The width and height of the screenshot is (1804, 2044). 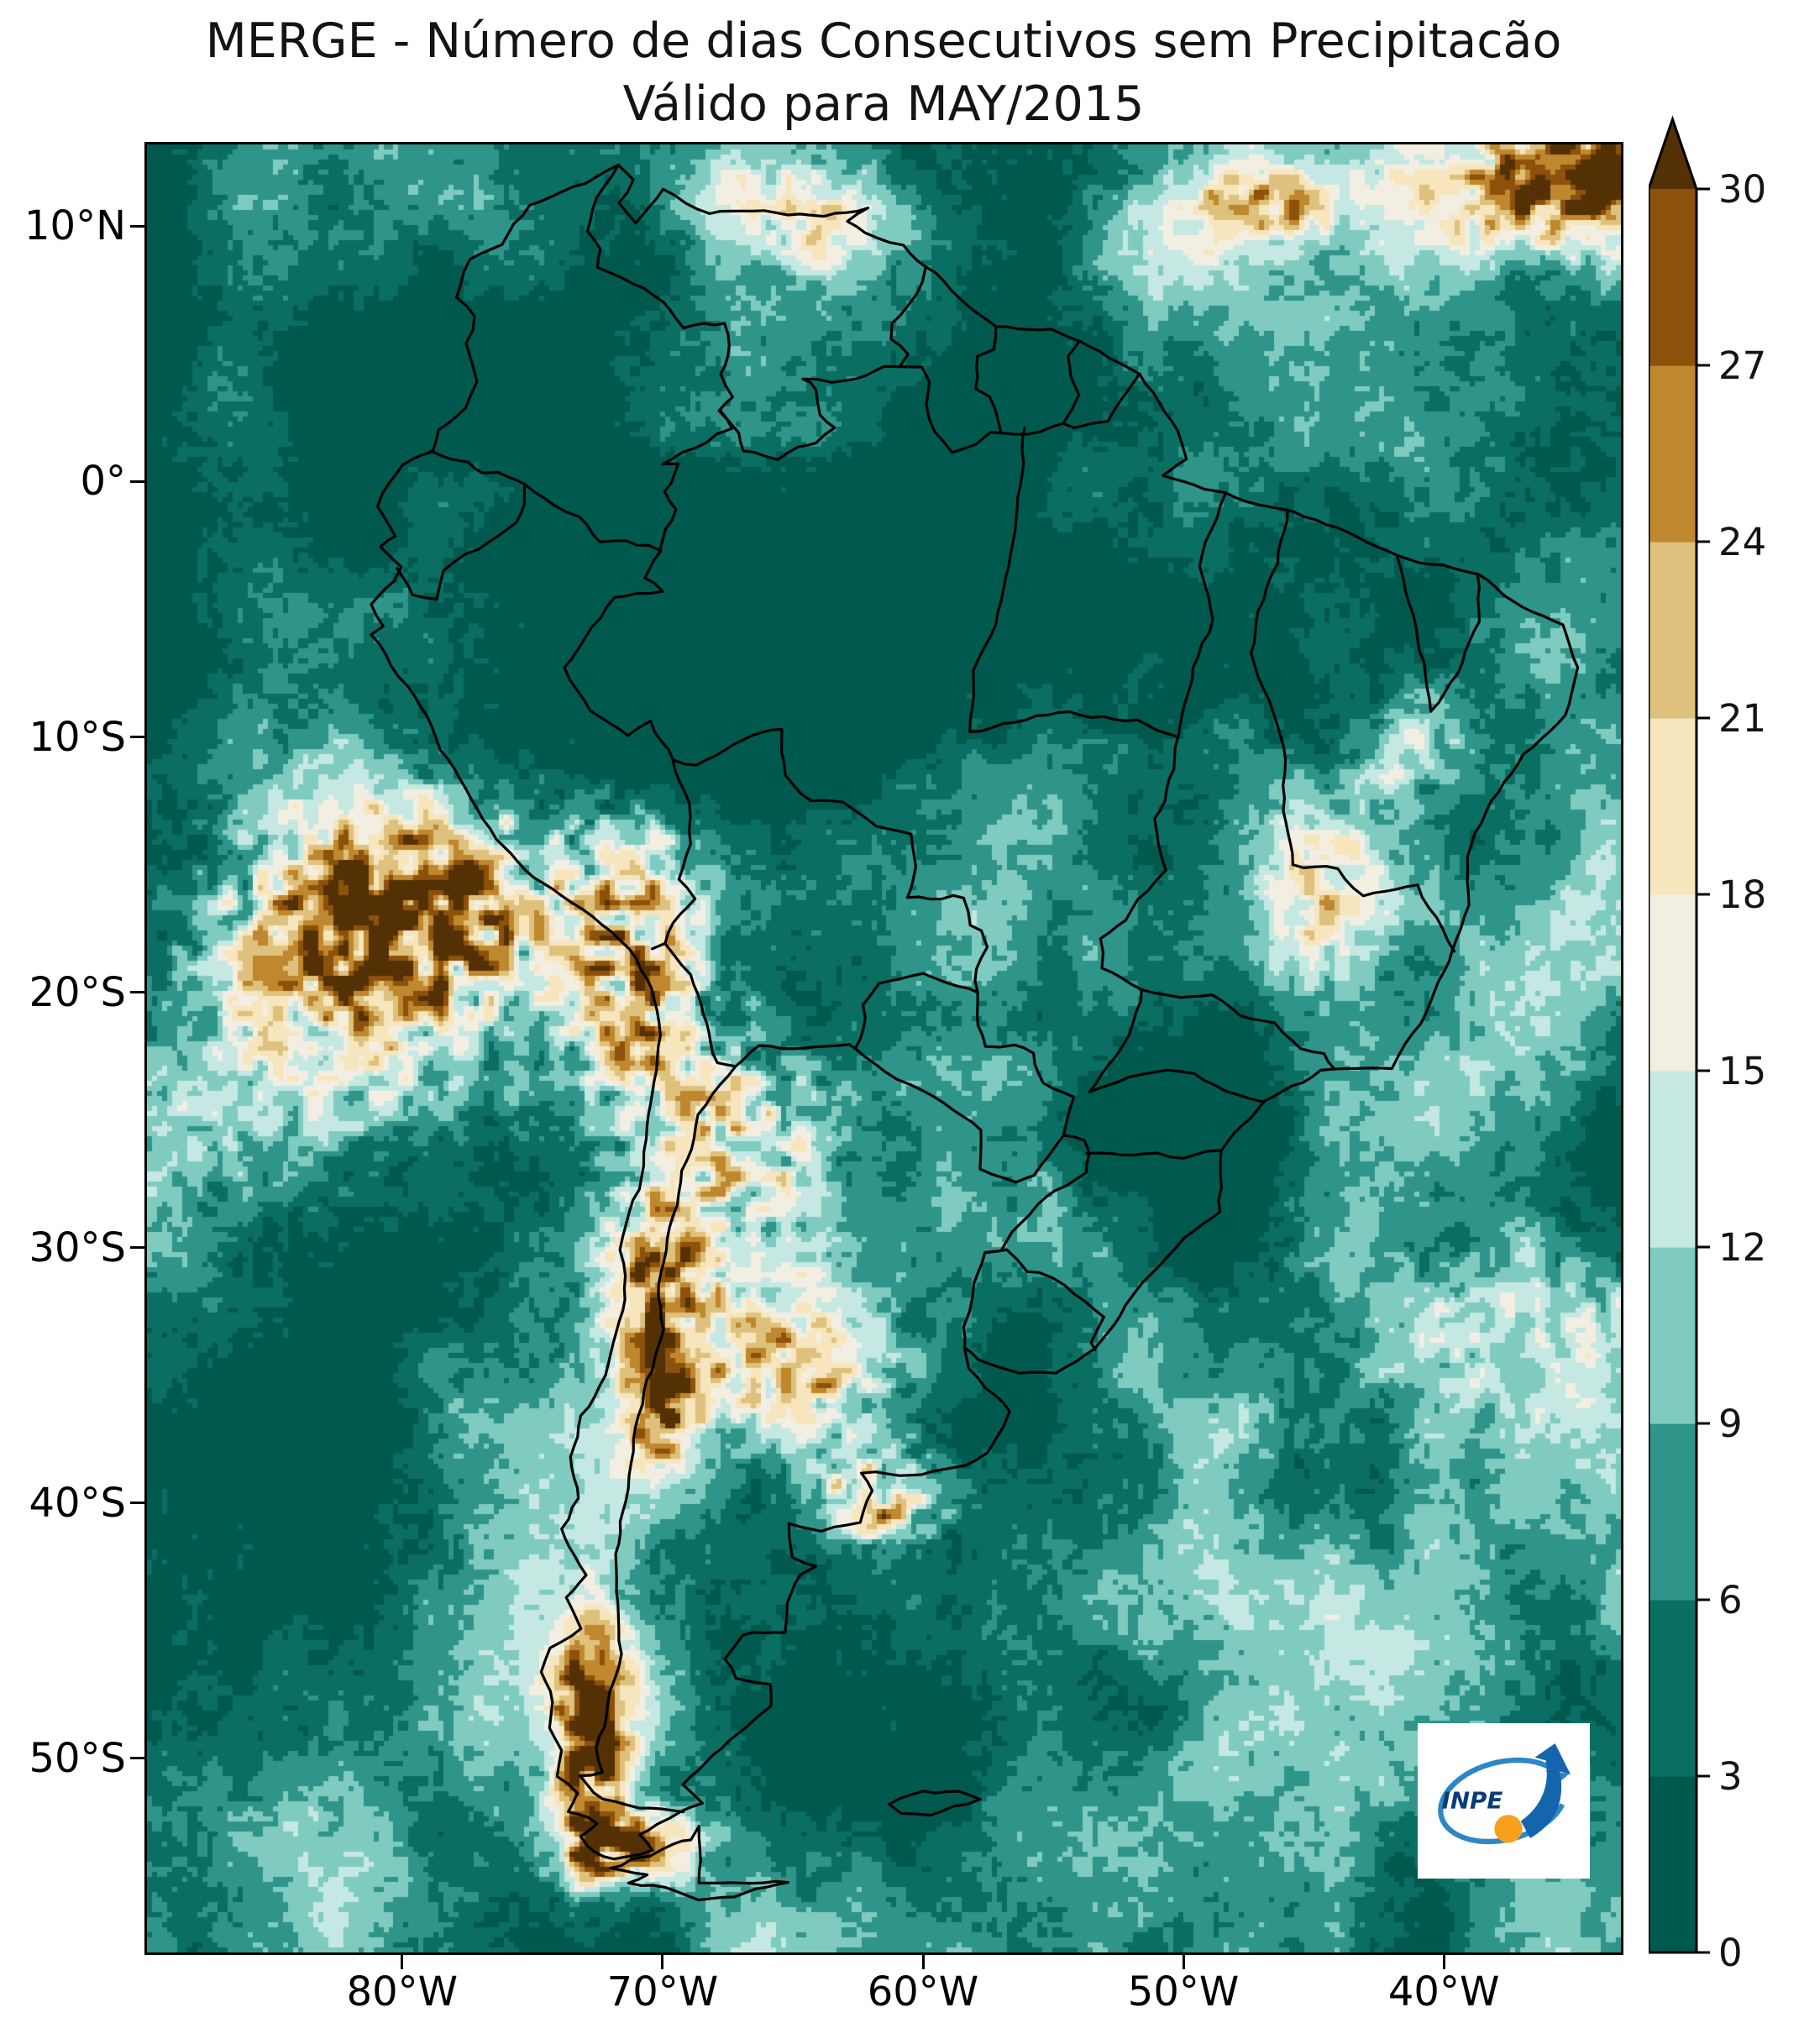 I want to click on colorbar-tick-label: 21, so click(x=1742, y=718).